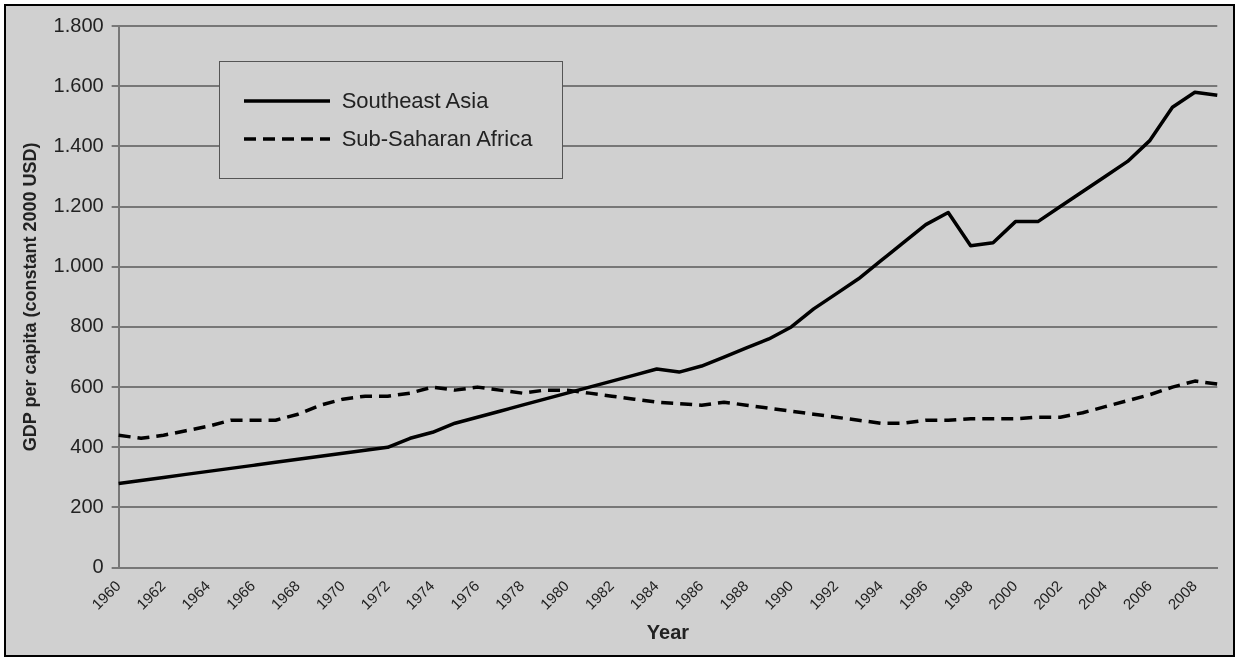 Image resolution: width=1243 pixels, height=665 pixels. What do you see at coordinates (87, 385) in the screenshot?
I see `y-tick-label: 600` at bounding box center [87, 385].